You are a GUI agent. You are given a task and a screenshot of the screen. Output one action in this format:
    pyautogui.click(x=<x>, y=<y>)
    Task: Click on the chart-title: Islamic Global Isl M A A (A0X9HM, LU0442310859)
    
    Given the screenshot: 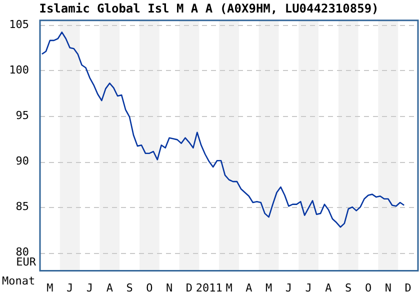 What is the action you would take?
    pyautogui.click(x=209, y=8)
    